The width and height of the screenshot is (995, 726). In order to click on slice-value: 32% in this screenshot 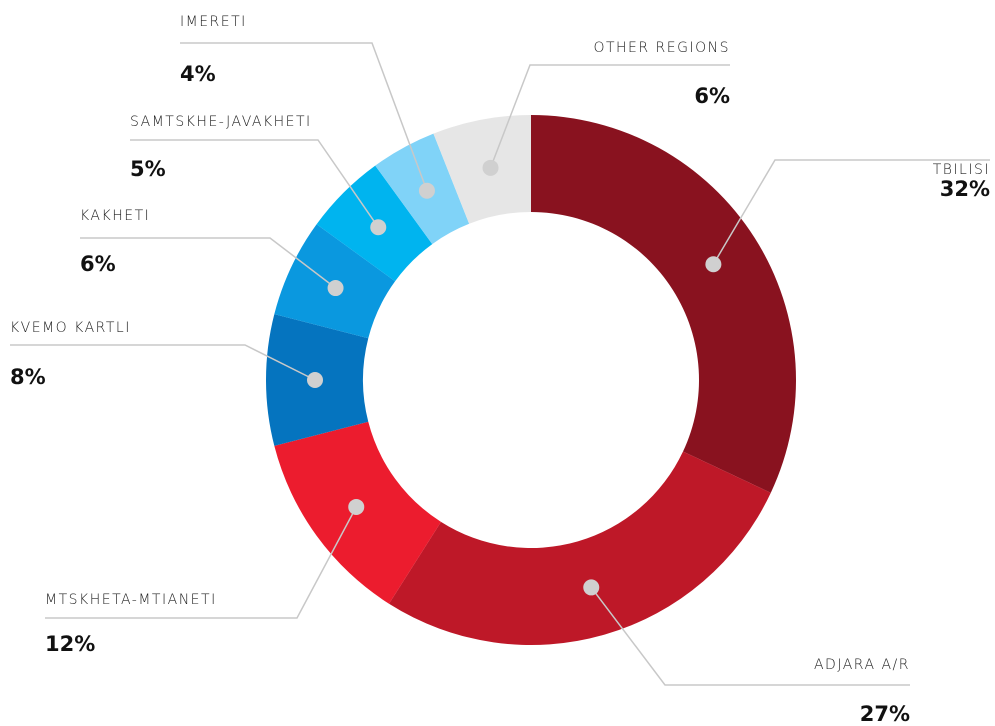, I will do `click(965, 189)`.